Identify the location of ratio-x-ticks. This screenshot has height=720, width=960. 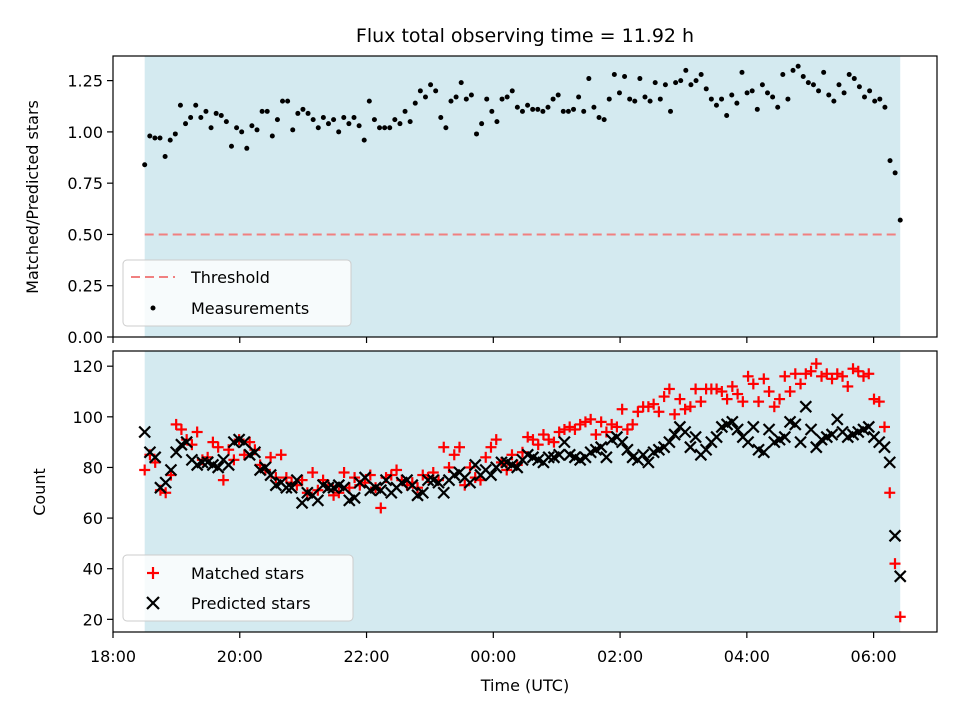
(493, 340).